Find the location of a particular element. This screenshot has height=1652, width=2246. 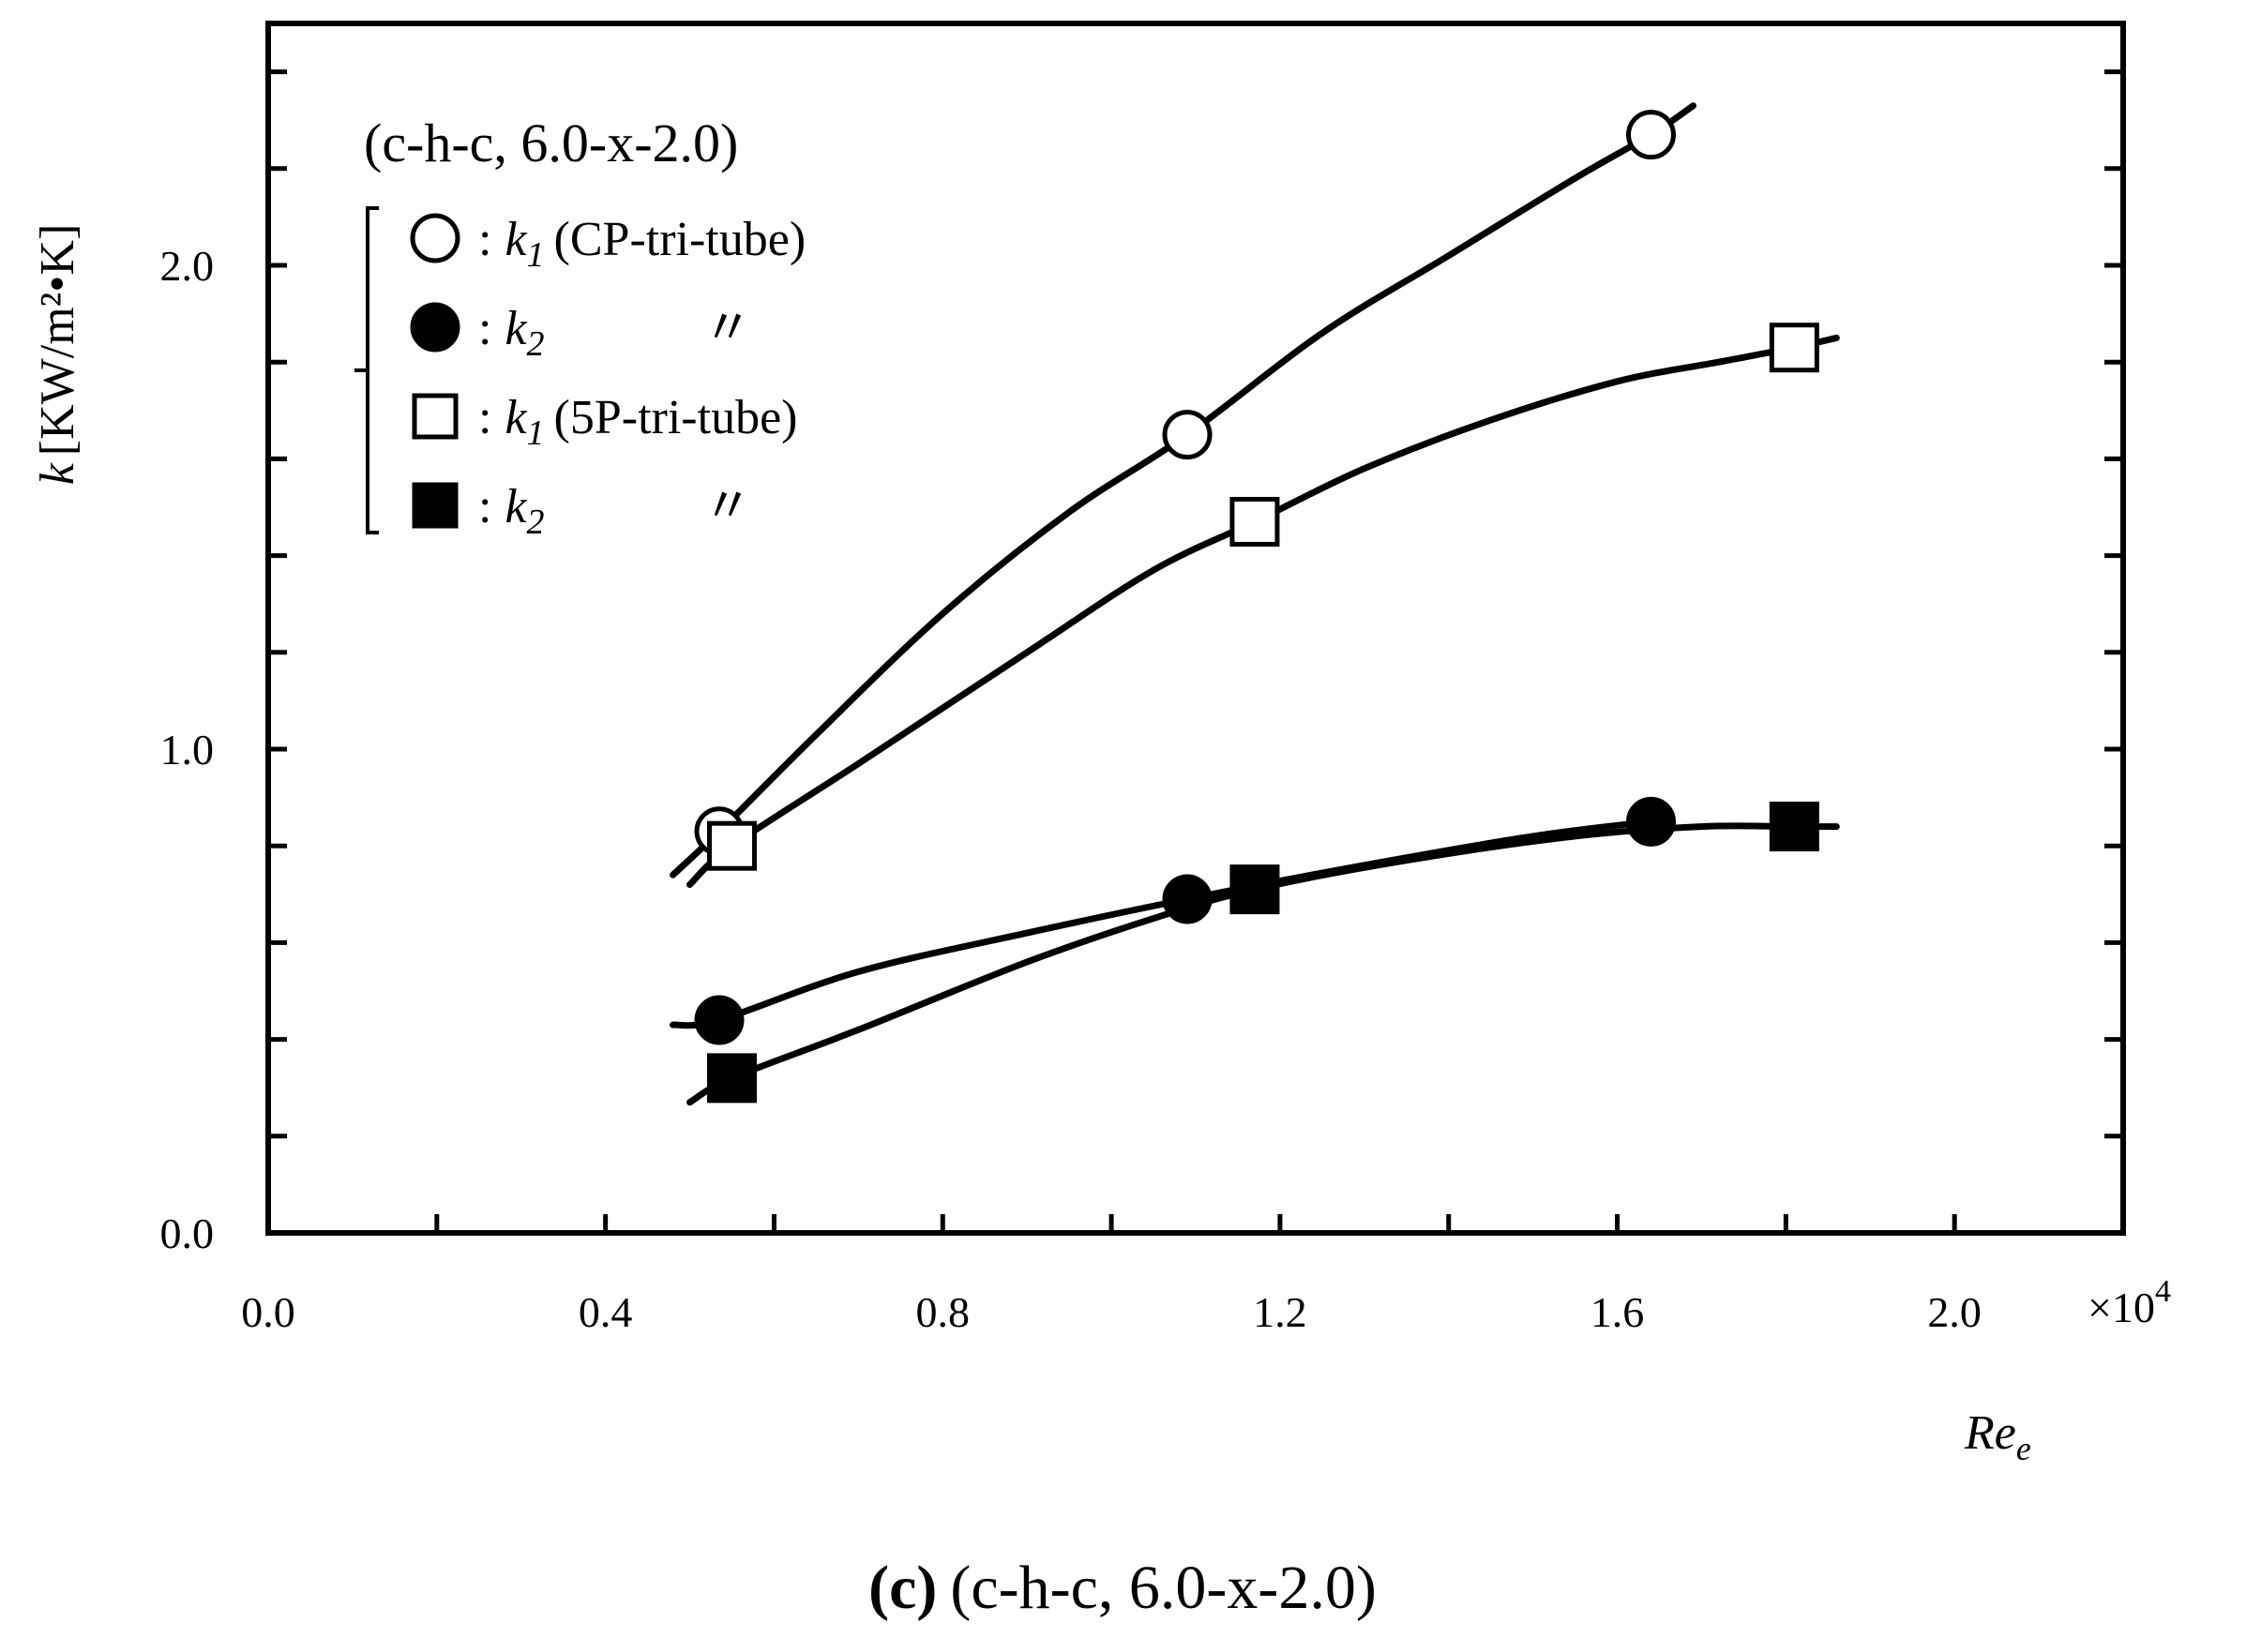

legend-label-k1-5p-tri-tube: : k1 (5P-tri-tube) is located at coordinates (637, 422).